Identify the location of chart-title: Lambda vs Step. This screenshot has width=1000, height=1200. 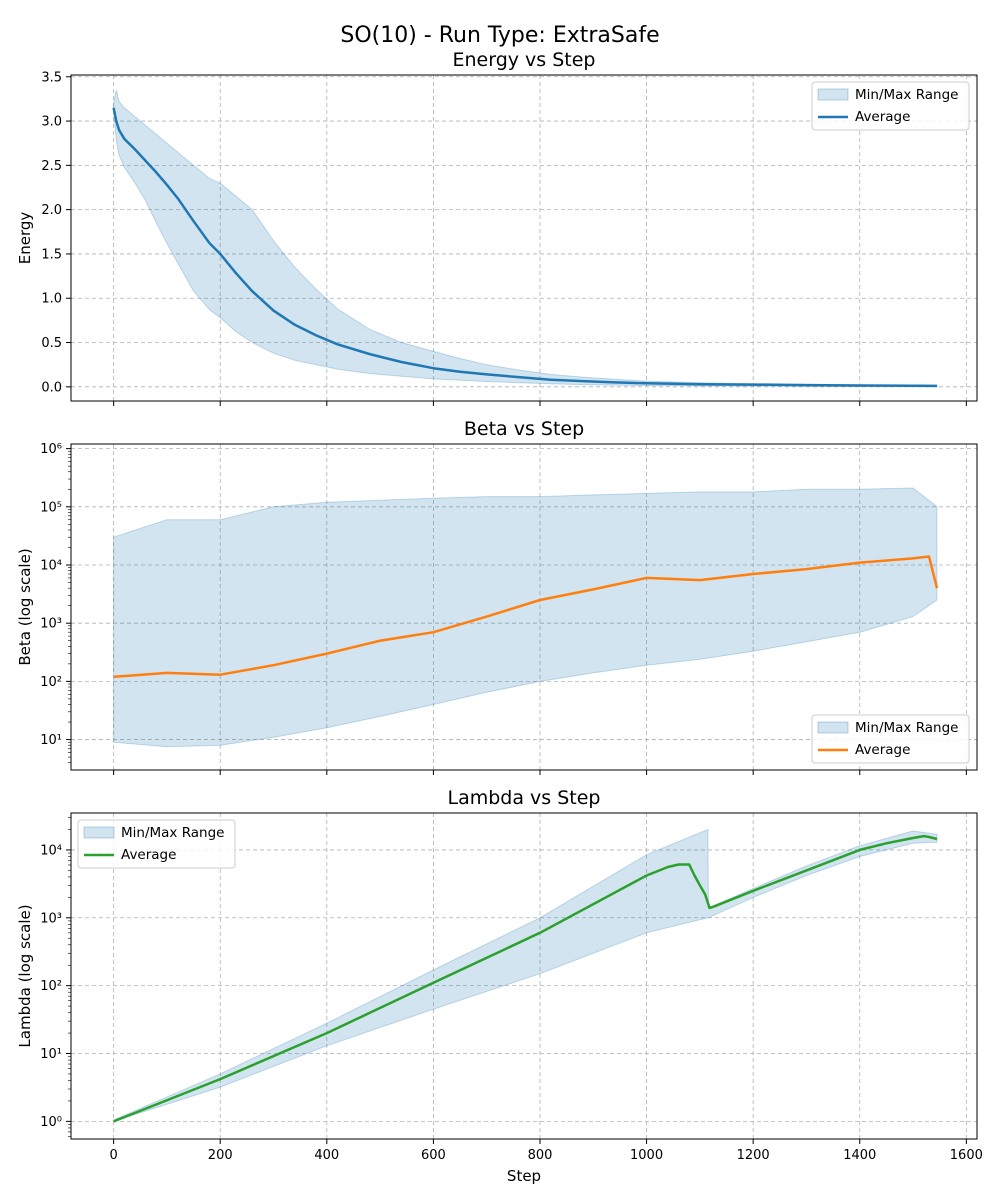
(524, 798).